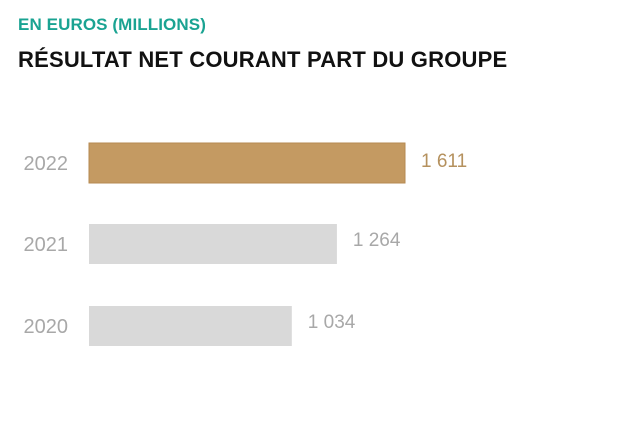 The height and width of the screenshot is (421, 624). What do you see at coordinates (46, 327) in the screenshot?
I see `year-label-2020: 2020` at bounding box center [46, 327].